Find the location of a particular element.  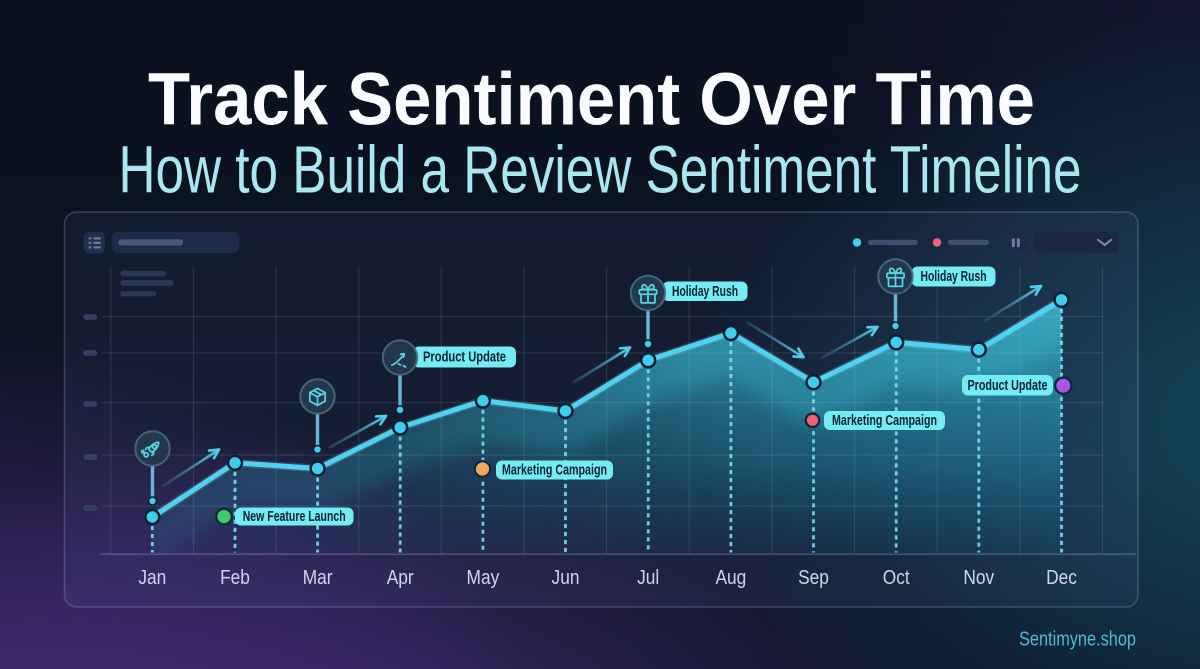

svg-text: Apr is located at coordinates (400, 577).